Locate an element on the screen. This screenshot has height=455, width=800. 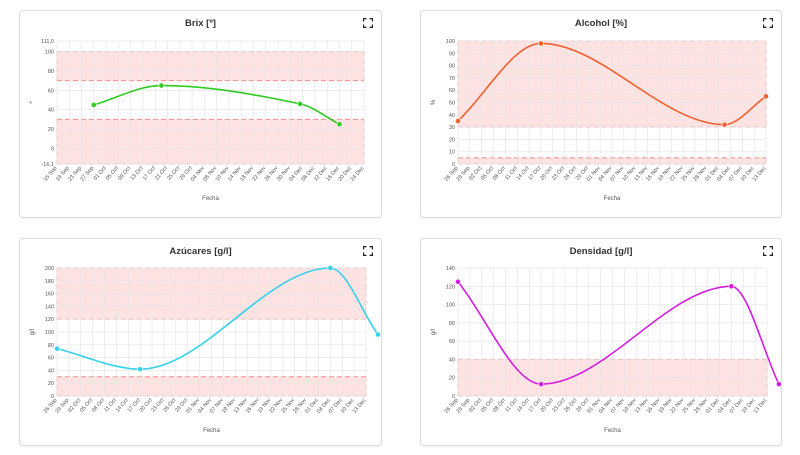
y-tick-label: 160 is located at coordinates (49, 295).